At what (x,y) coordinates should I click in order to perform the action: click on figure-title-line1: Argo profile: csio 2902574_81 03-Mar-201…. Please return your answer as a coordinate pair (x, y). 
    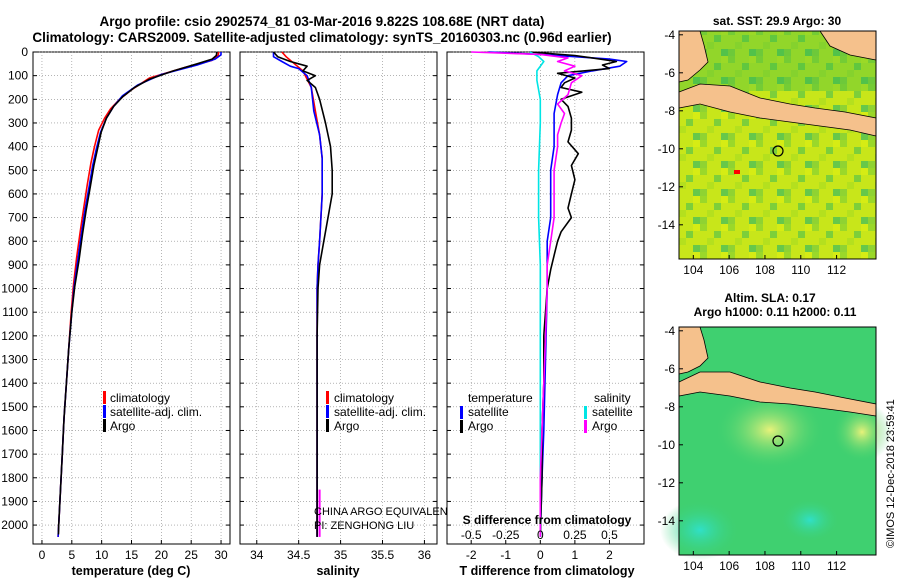
    Looking at the image, I should click on (322, 21).